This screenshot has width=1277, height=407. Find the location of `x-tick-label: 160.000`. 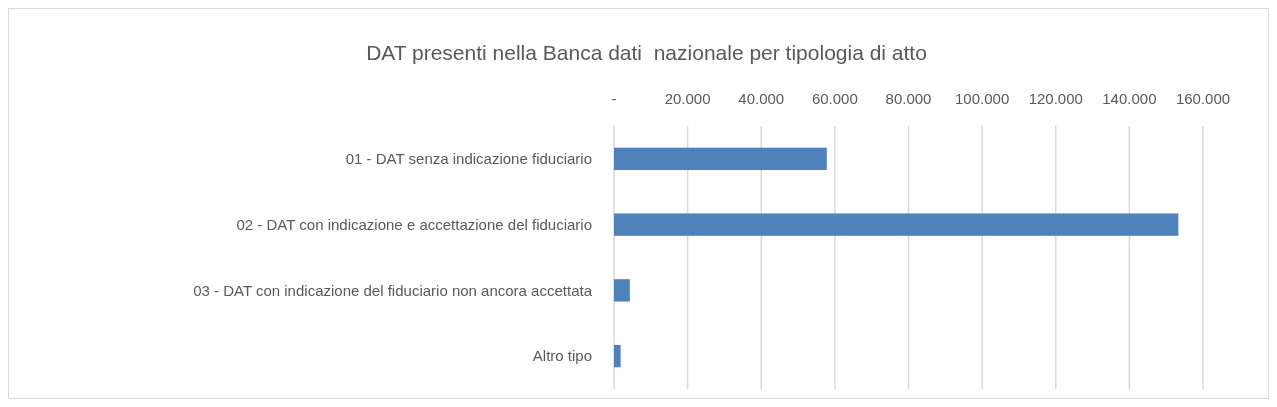

x-tick-label: 160.000 is located at coordinates (1203, 98).